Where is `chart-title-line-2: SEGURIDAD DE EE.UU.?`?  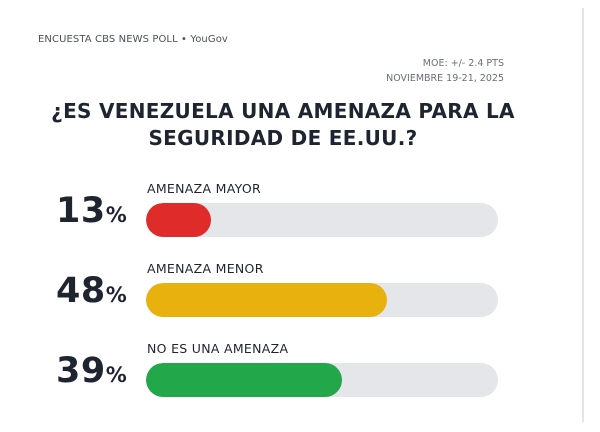 chart-title-line-2: SEGURIDAD DE EE.UU.? is located at coordinates (283, 138).